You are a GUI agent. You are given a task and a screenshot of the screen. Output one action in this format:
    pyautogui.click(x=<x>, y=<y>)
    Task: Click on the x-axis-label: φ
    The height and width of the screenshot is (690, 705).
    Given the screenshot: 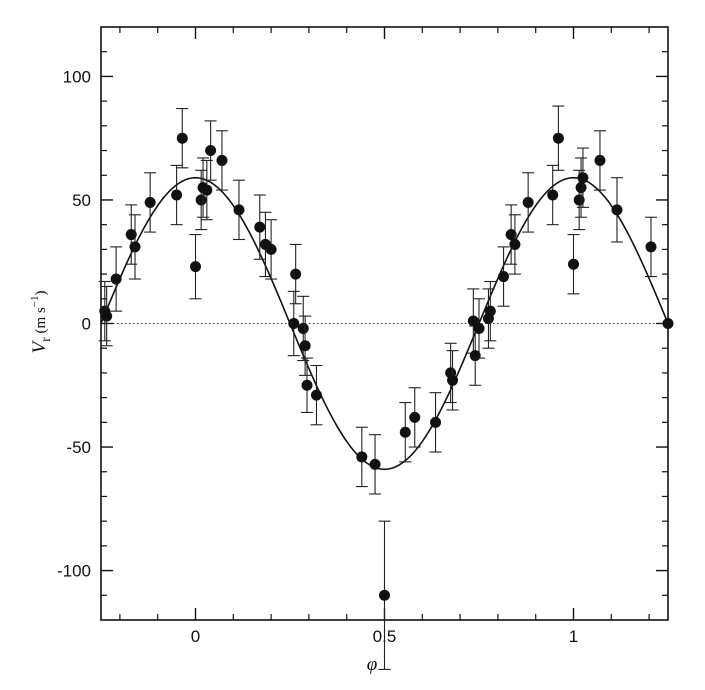 What is the action you would take?
    pyautogui.click(x=372, y=664)
    